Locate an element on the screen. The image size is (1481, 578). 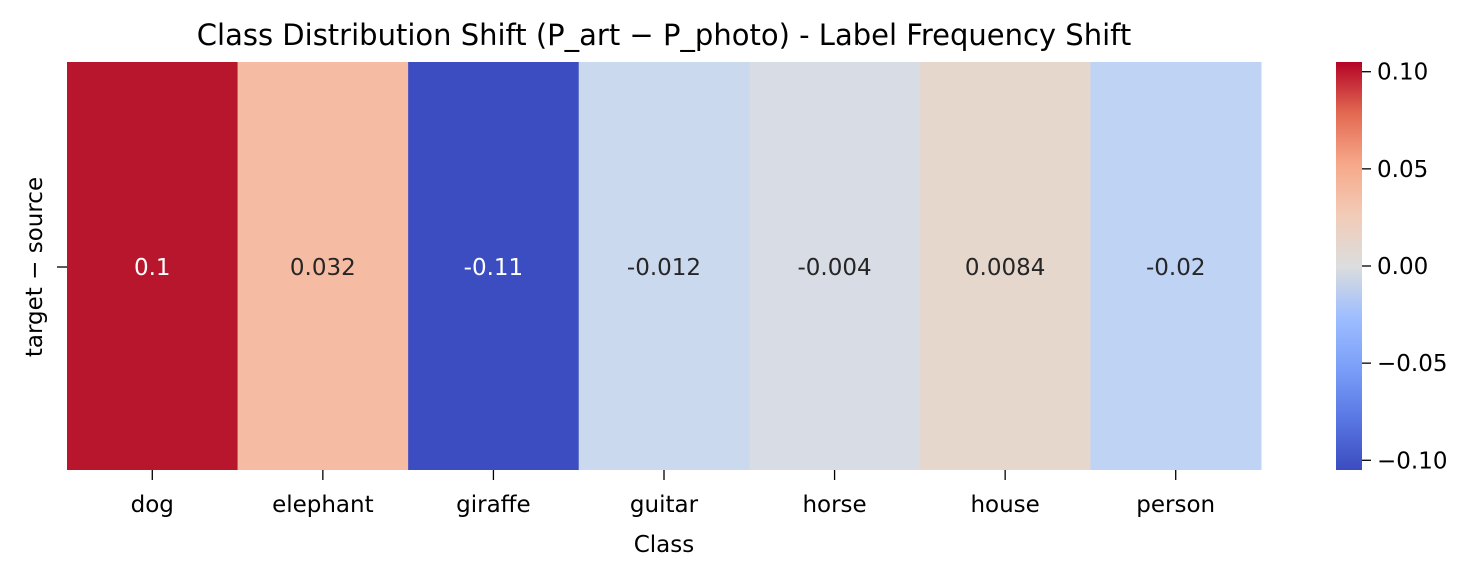
cell-annotation-house: 0.0084 is located at coordinates (1005, 268).